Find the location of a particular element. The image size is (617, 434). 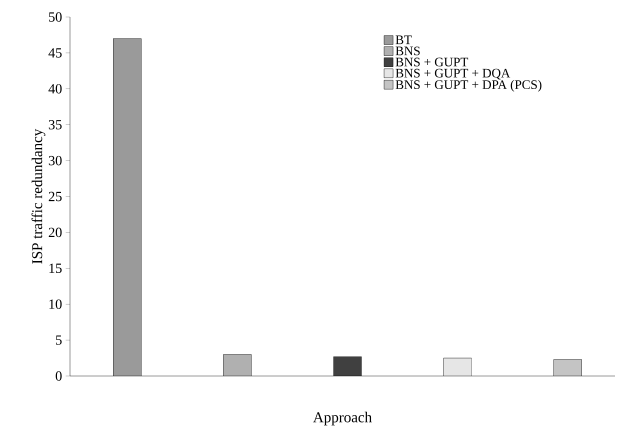

y-tick-label: 5 is located at coordinates (59, 340).